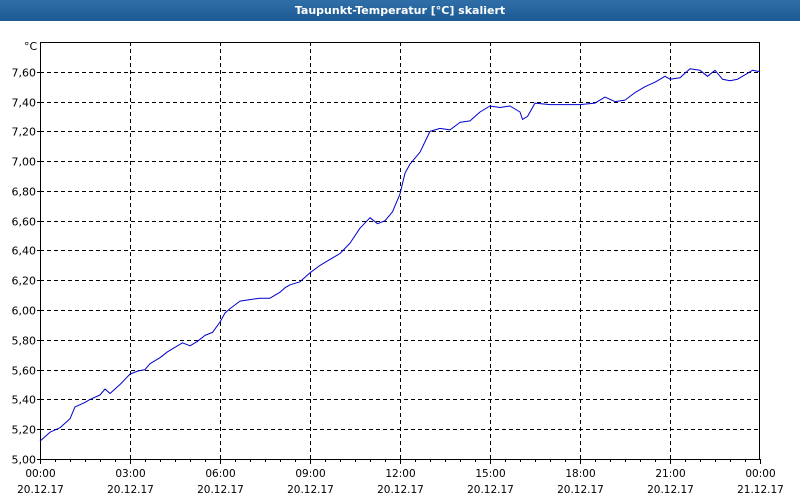 Image resolution: width=800 pixels, height=500 pixels. Describe the element at coordinates (24, 162) in the screenshot. I see `y-tick-label: 7,00` at that location.